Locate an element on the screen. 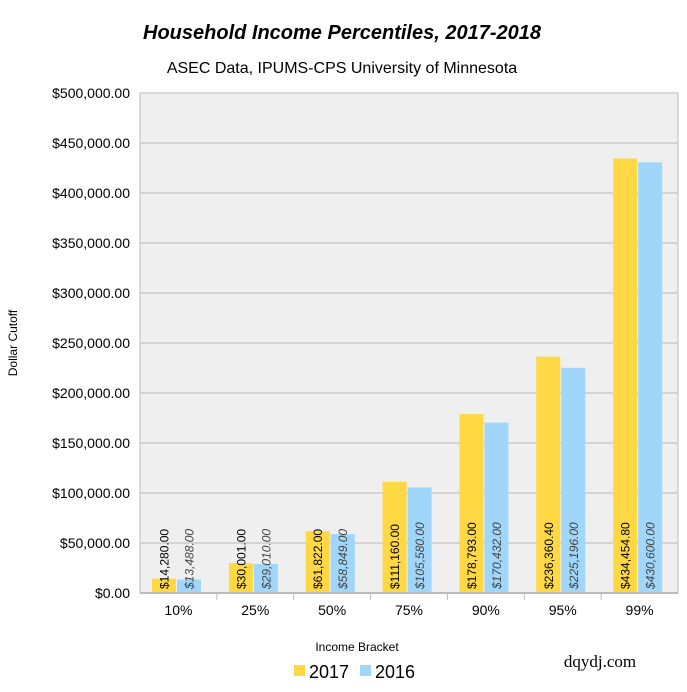  x-tick-label: 90% is located at coordinates (486, 610).